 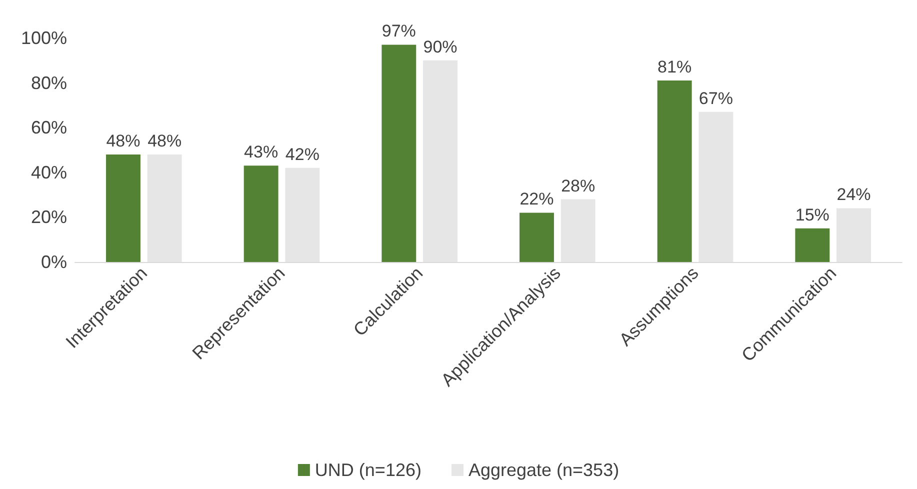 What do you see at coordinates (261, 152) in the screenshot?
I see `data-label: 43%` at bounding box center [261, 152].